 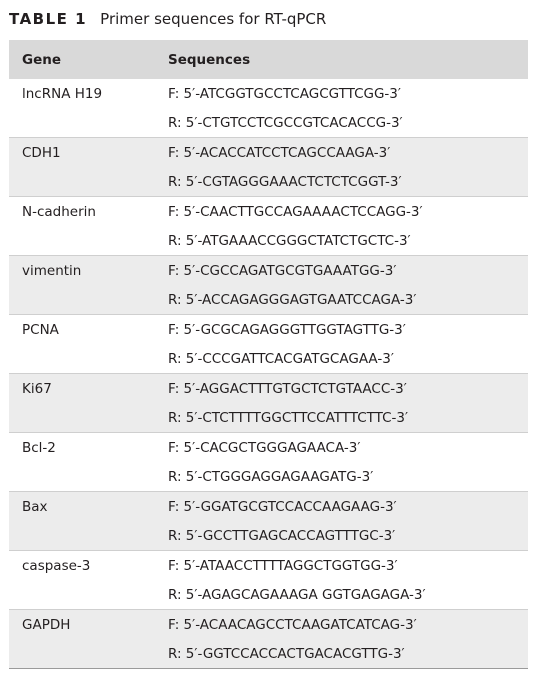 I want to click on table-row: R: 5′-ACCAGAGGGAGTGAATCCAGA-3′, so click(x=268, y=299).